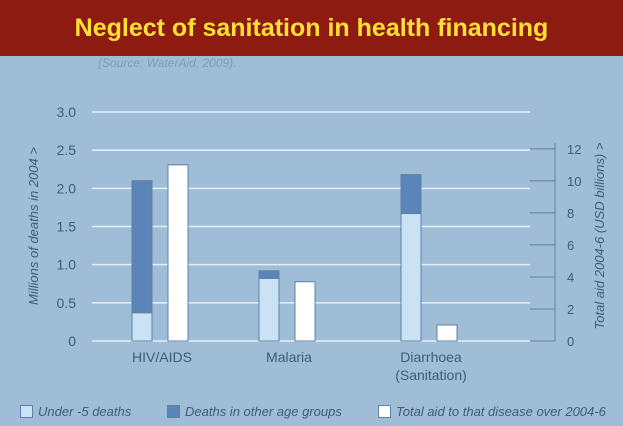  I want to click on legend-label-under5: Under -5 deaths, so click(85, 411).